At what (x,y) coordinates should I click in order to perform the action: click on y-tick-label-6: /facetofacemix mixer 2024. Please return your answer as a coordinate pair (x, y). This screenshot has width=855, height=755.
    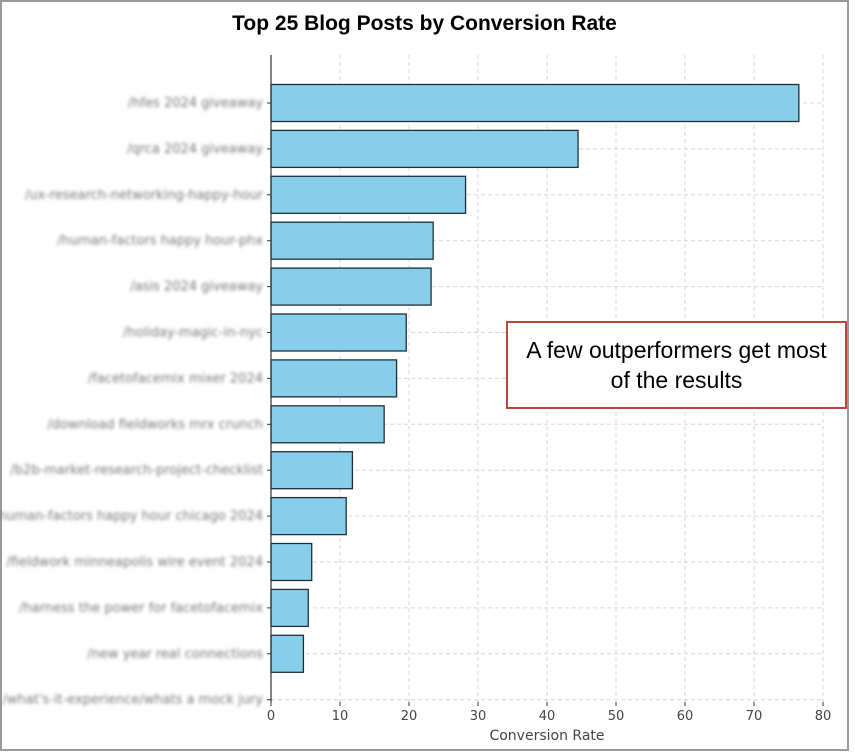
    Looking at the image, I should click on (175, 378).